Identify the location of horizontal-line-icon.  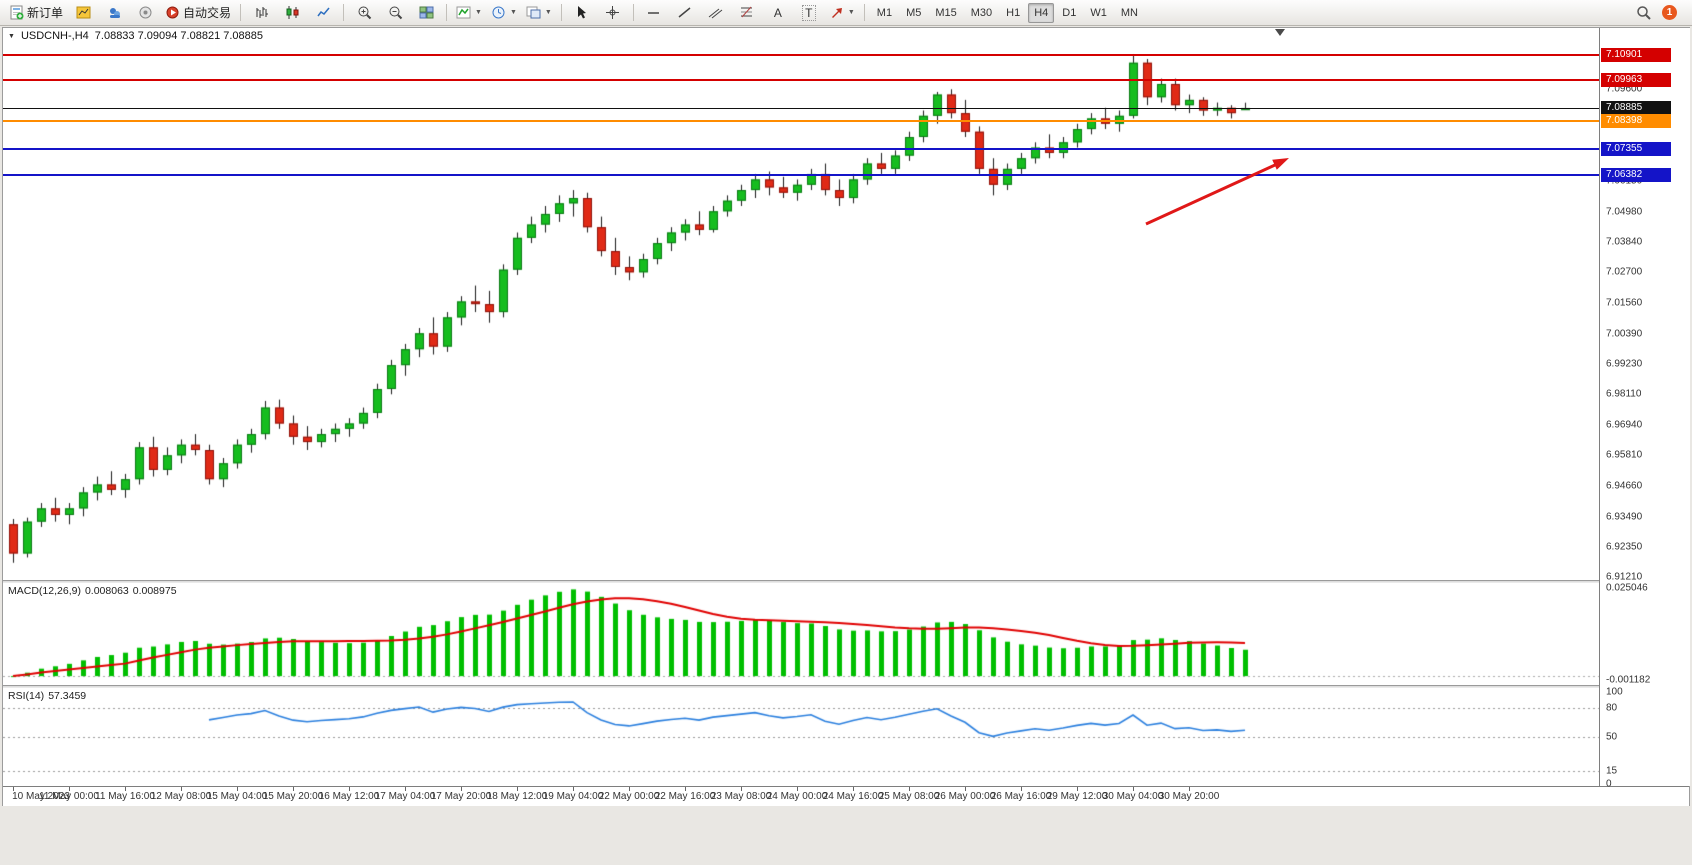
(654, 13).